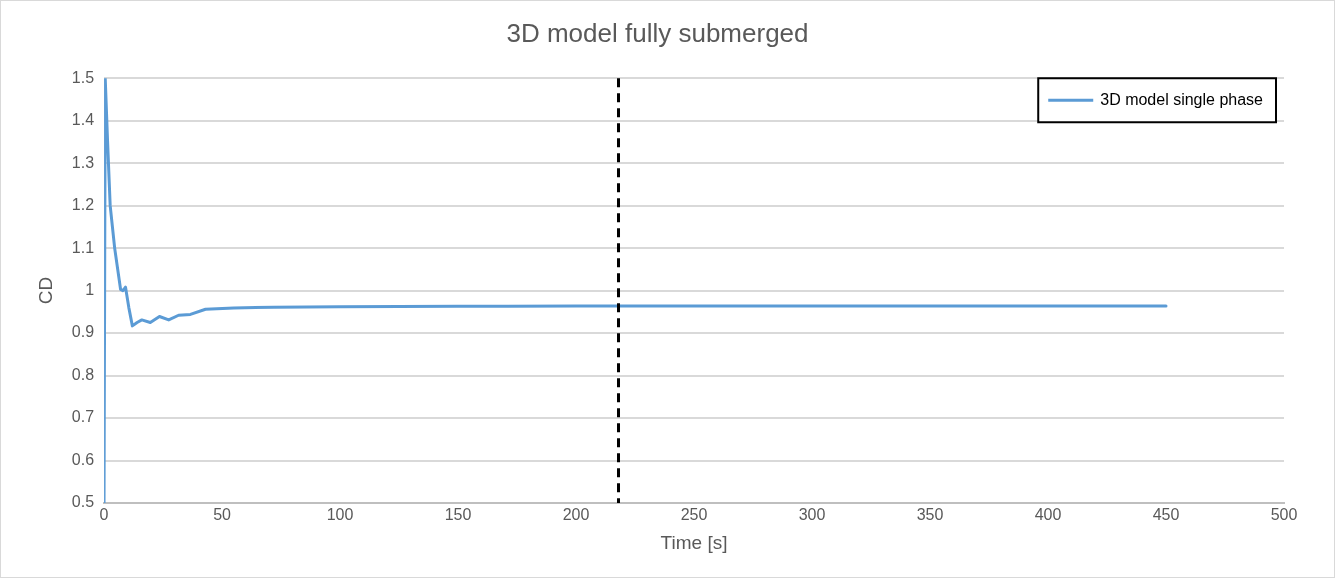  What do you see at coordinates (694, 515) in the screenshot?
I see `x-tick-label: 250` at bounding box center [694, 515].